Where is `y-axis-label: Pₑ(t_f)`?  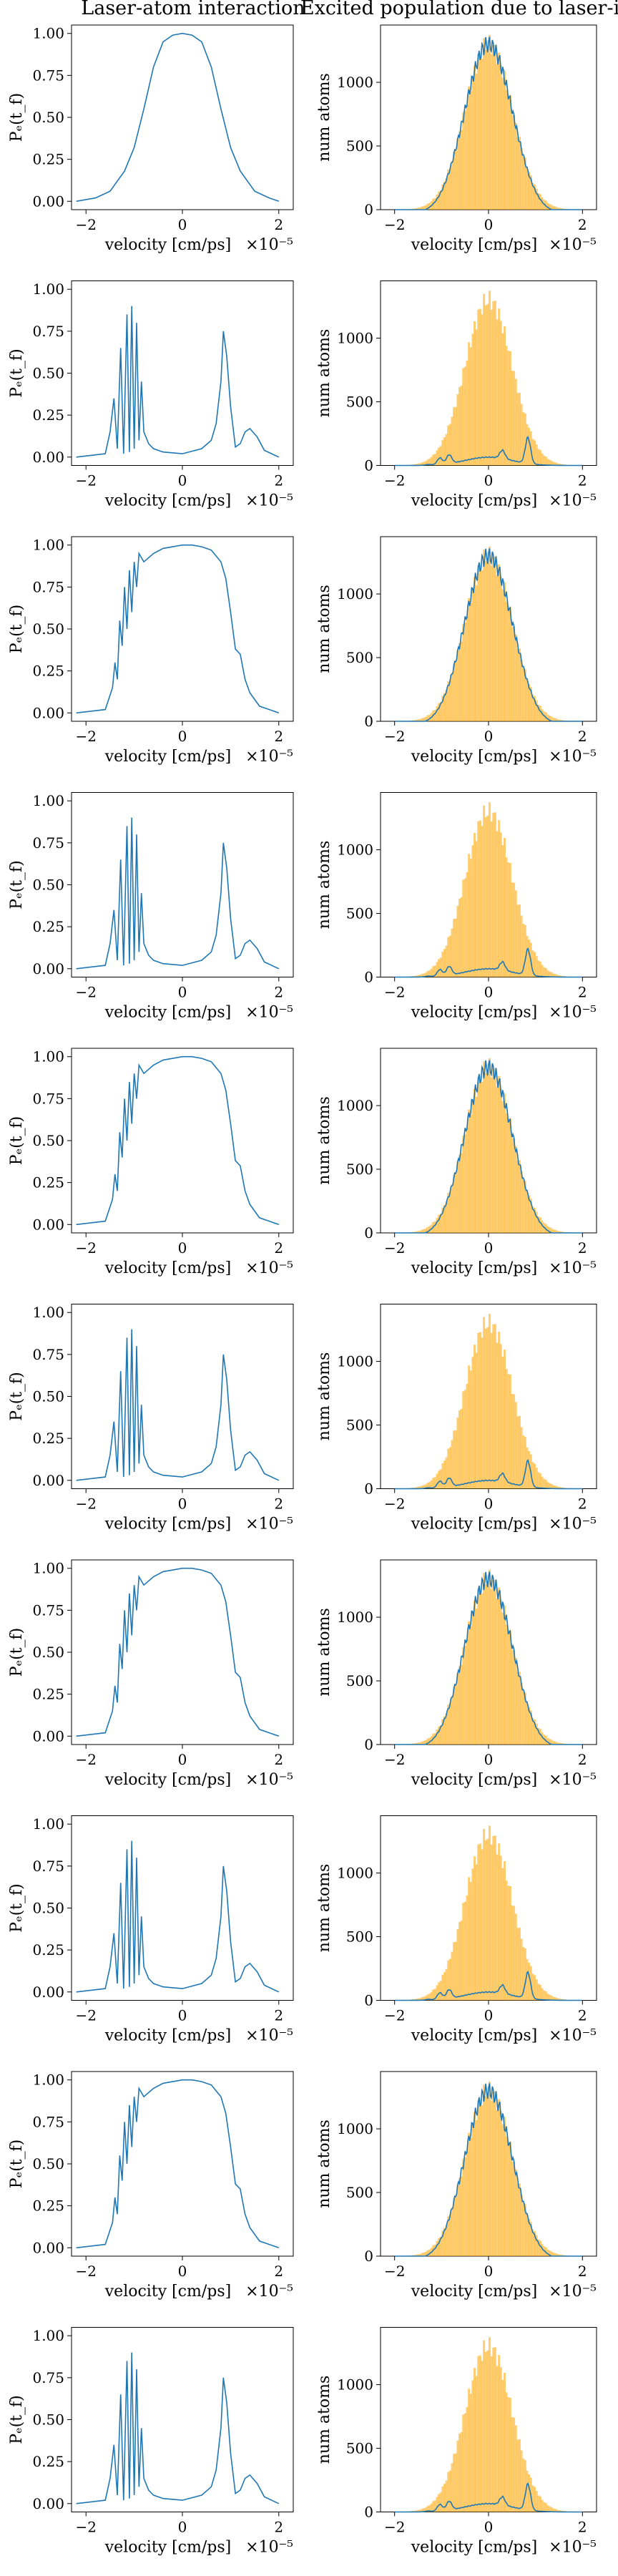
y-axis-label: Pₑ(t_f) is located at coordinates (17, 372).